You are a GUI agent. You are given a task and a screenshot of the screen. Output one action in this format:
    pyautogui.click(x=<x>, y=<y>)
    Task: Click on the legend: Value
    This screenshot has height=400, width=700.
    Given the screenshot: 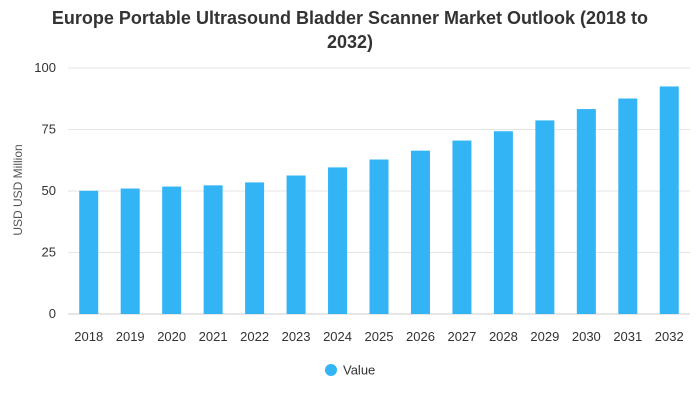 What is the action you would take?
    pyautogui.click(x=350, y=370)
    